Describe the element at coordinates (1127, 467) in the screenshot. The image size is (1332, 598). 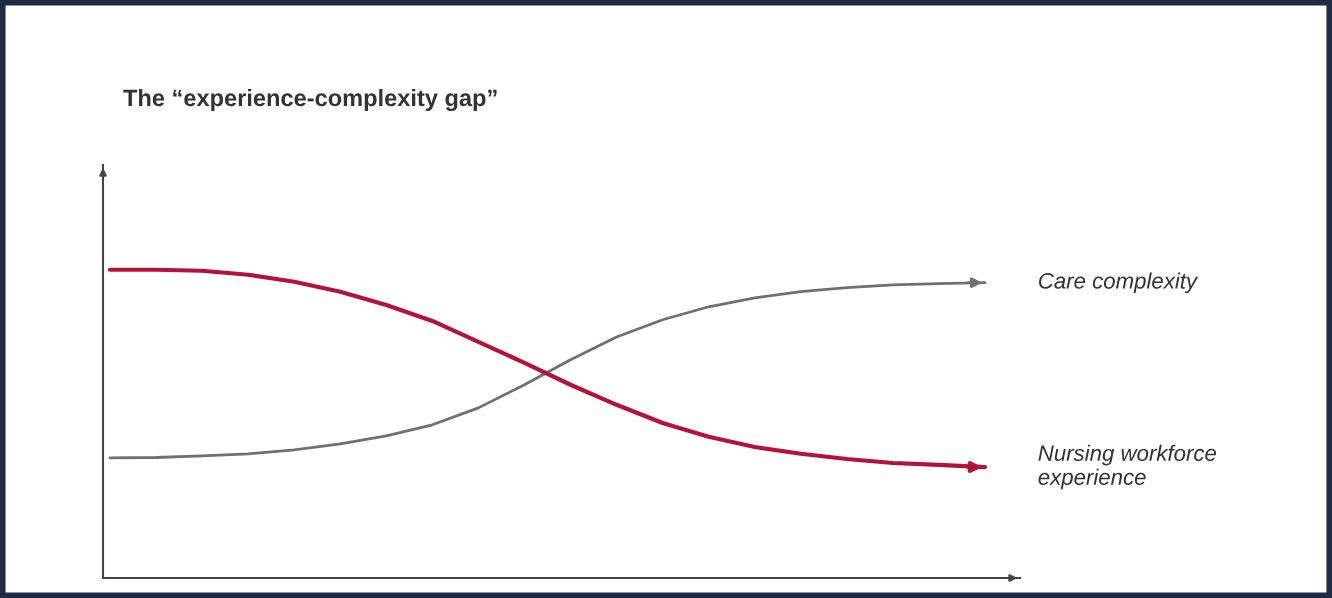
I see `text: Nursing workforce experience` at that location.